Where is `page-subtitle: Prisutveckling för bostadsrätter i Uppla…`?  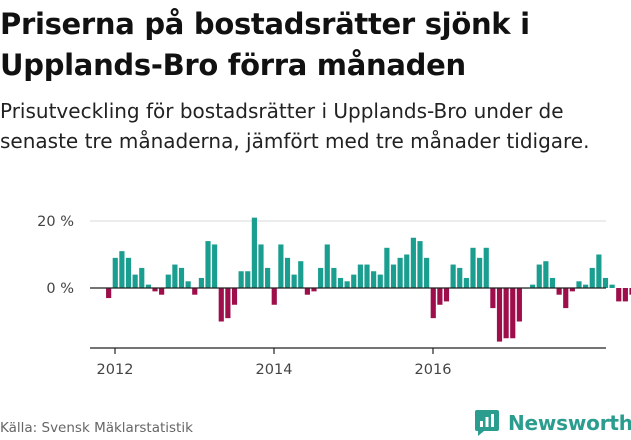
page-subtitle: Prisutveckling för bostadsrätter i Uppla… is located at coordinates (295, 126).